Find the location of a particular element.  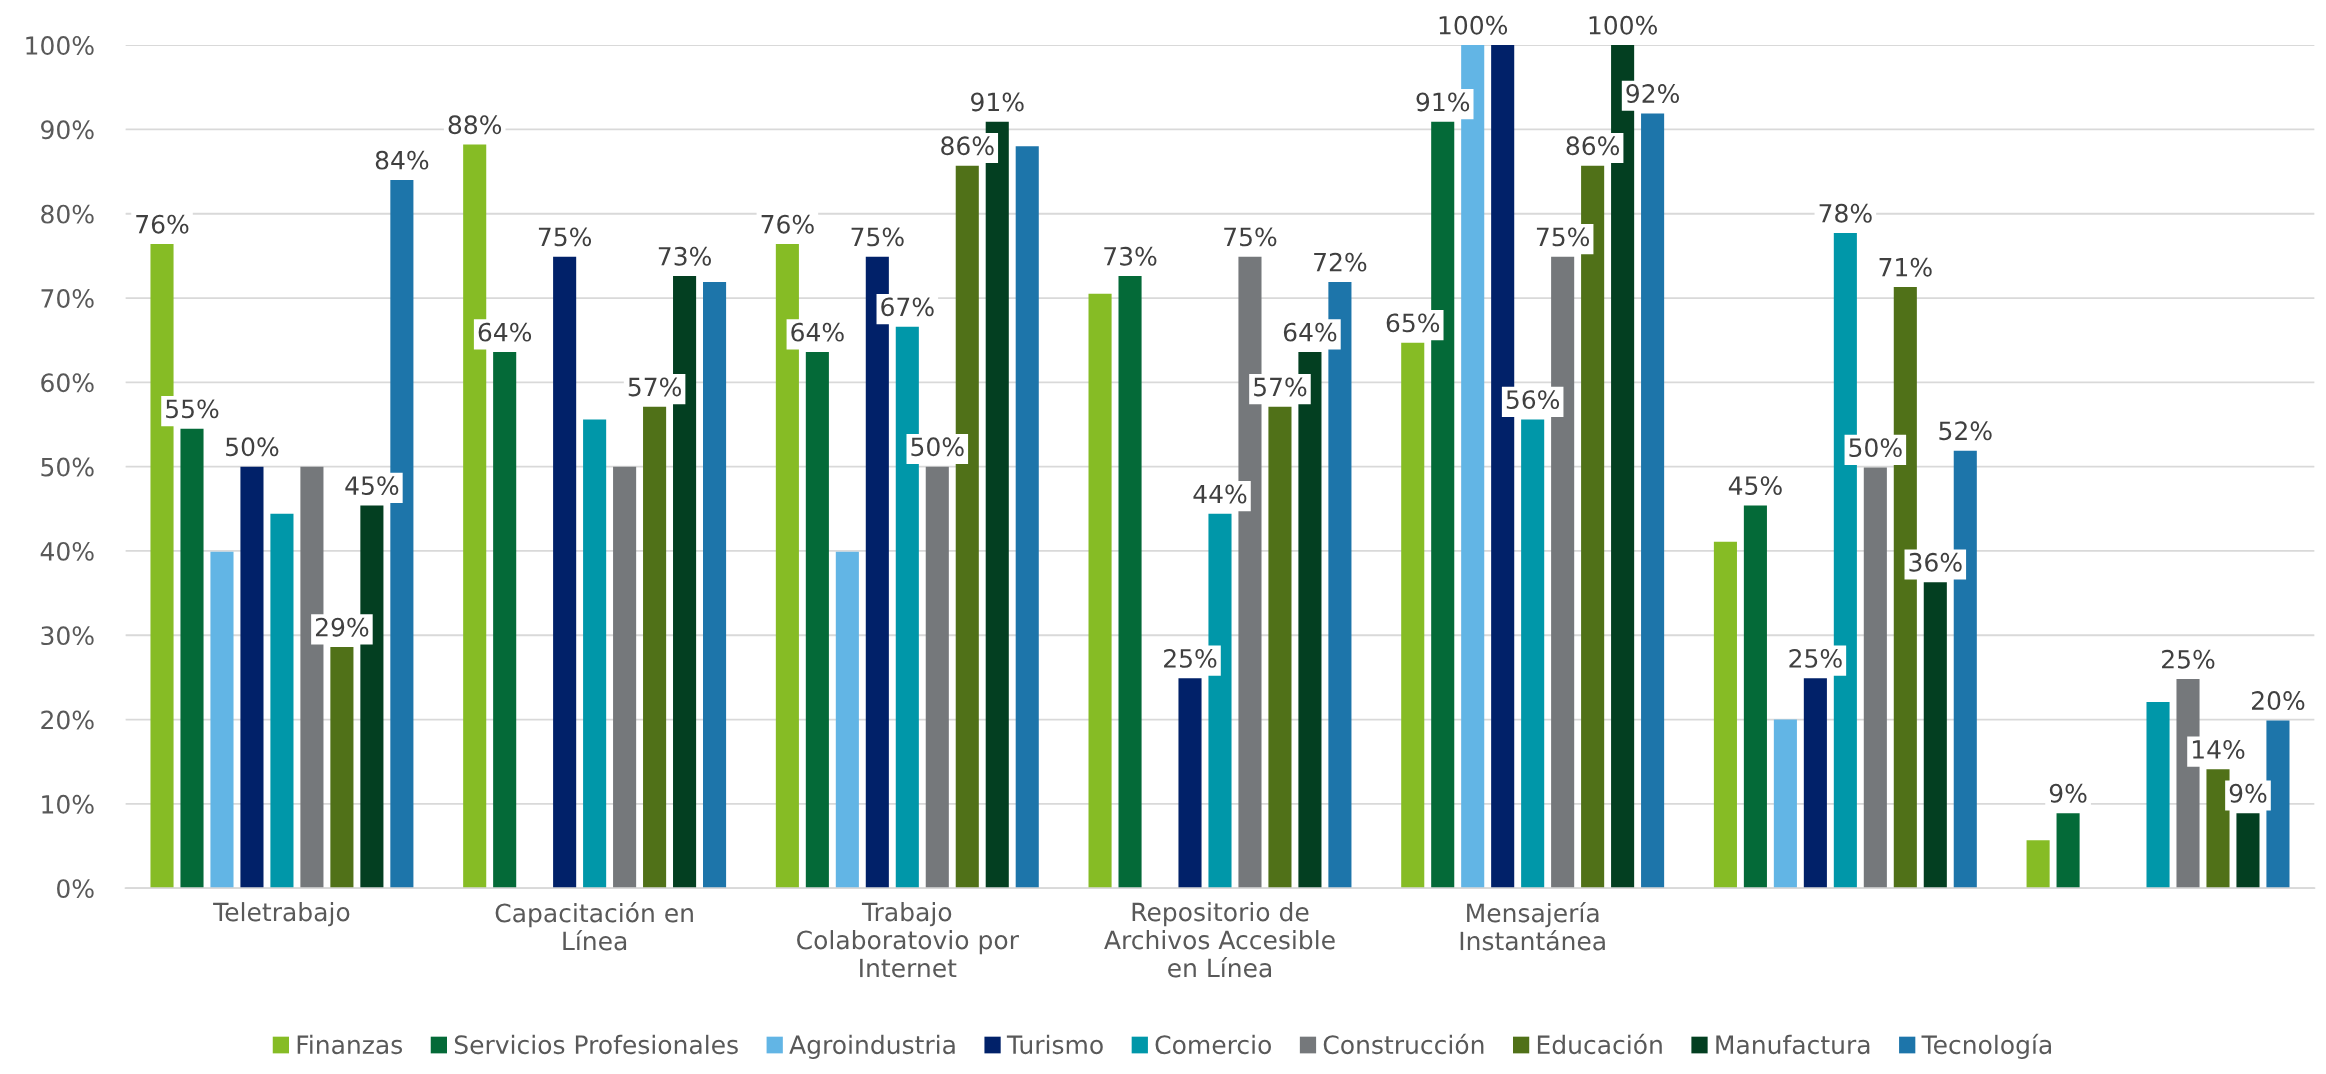

y-tick-label: 40% is located at coordinates (67, 551).